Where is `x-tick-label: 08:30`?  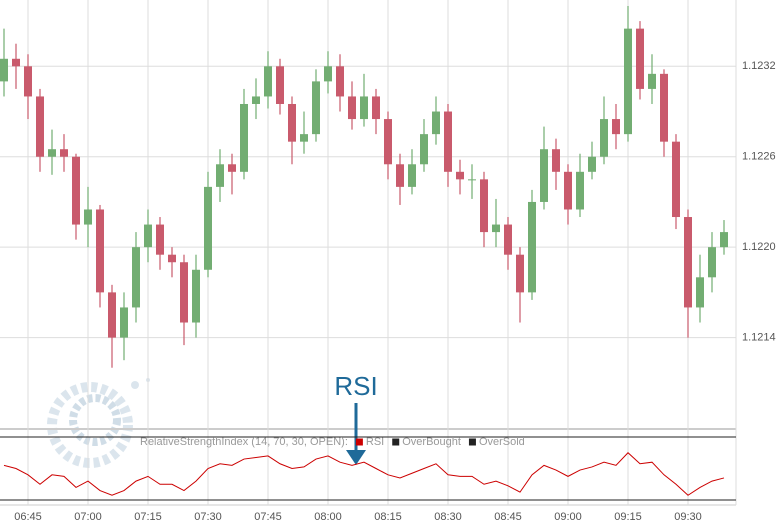 x-tick-label: 08:30 is located at coordinates (448, 517).